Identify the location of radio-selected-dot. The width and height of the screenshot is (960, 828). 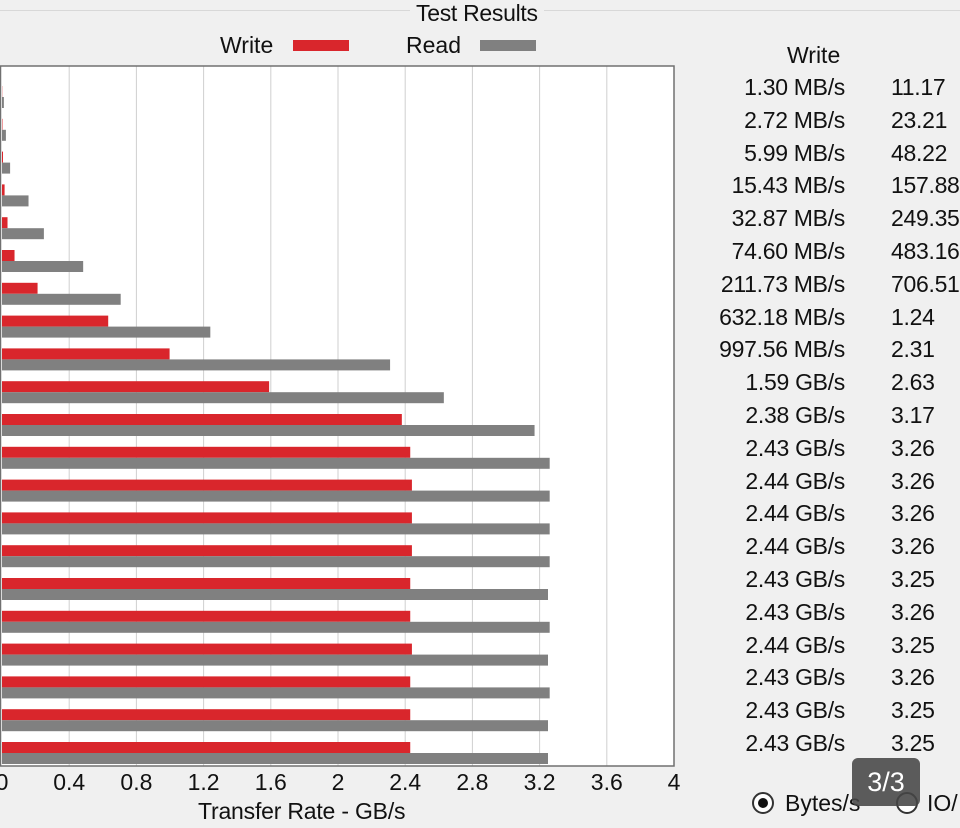
(763, 803).